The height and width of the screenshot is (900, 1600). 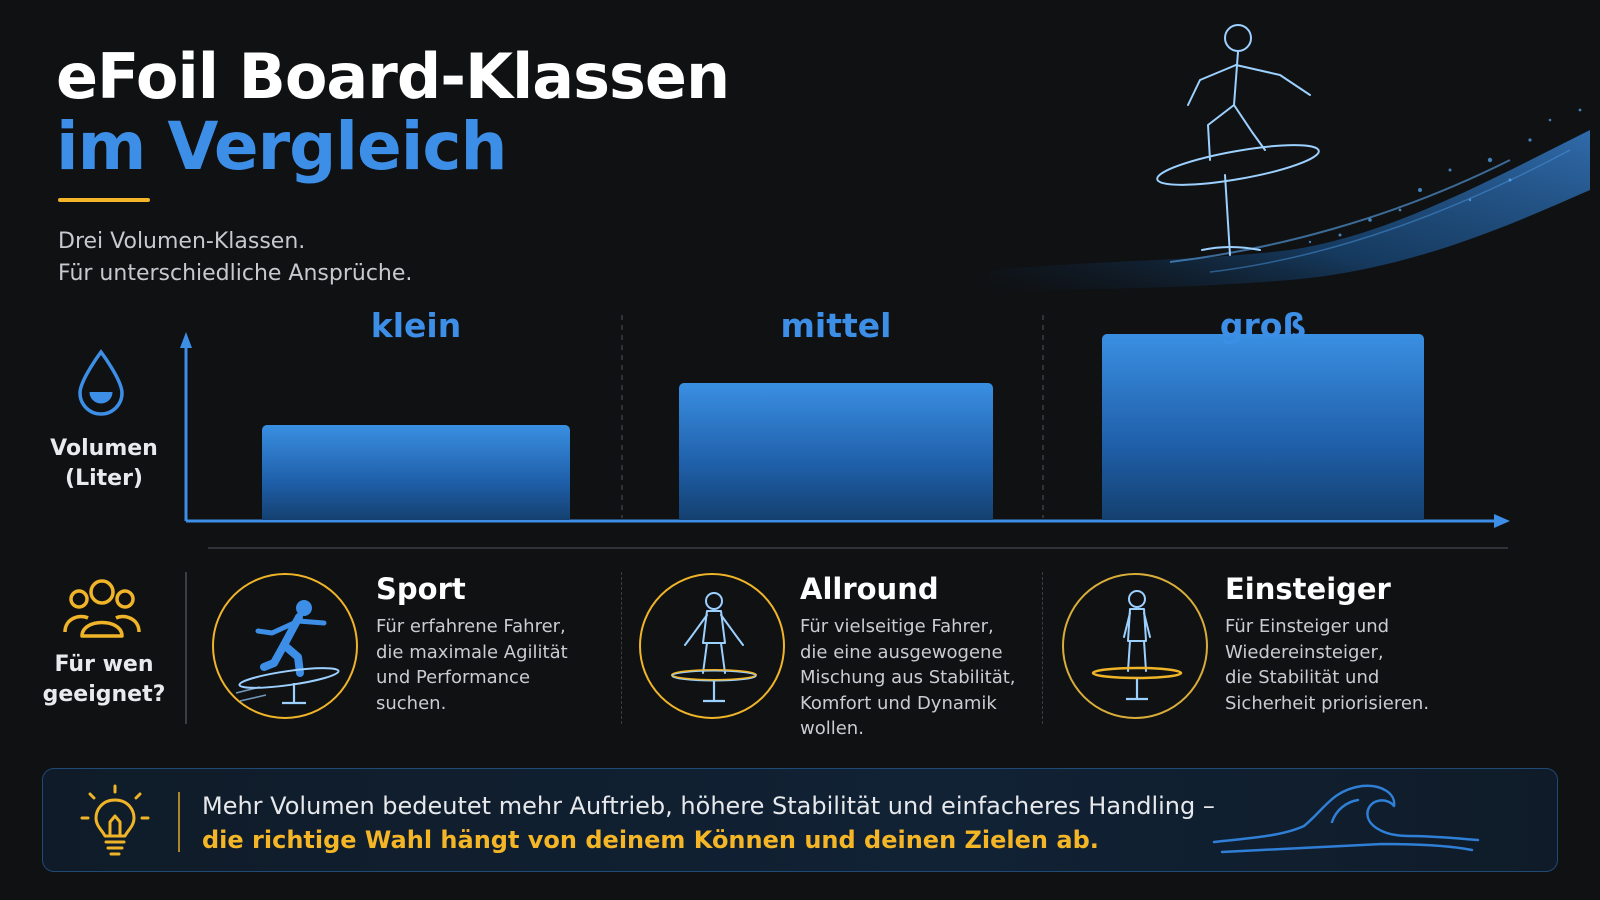 I want to click on page-title: eFoil Board-Klassen, so click(x=393, y=76).